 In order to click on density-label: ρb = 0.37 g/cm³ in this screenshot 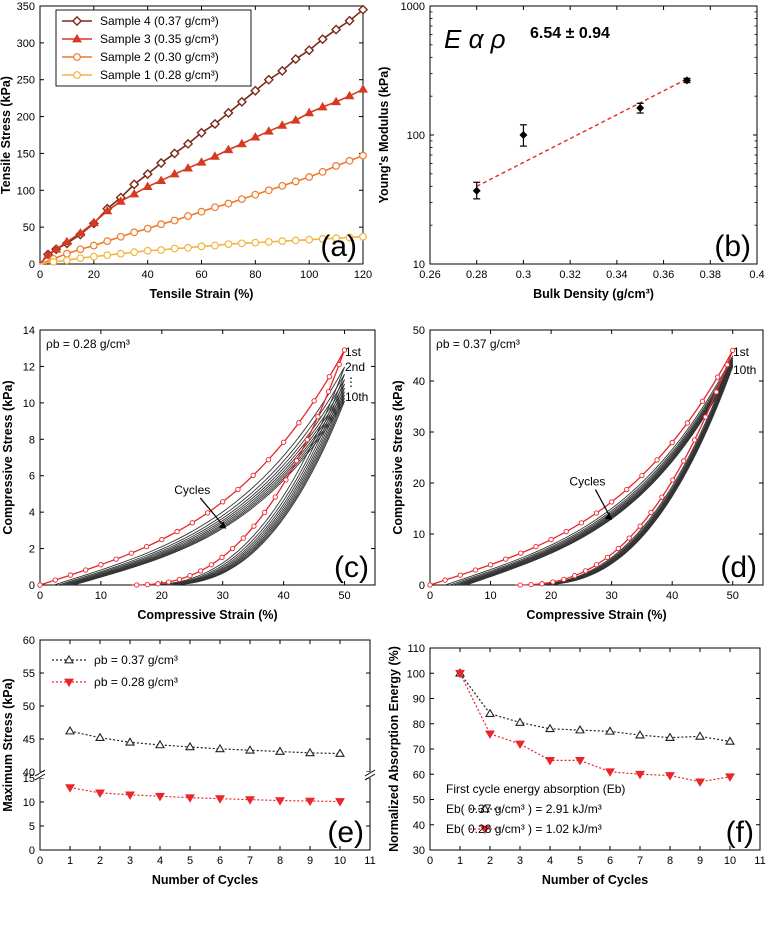, I will do `click(478, 344)`.